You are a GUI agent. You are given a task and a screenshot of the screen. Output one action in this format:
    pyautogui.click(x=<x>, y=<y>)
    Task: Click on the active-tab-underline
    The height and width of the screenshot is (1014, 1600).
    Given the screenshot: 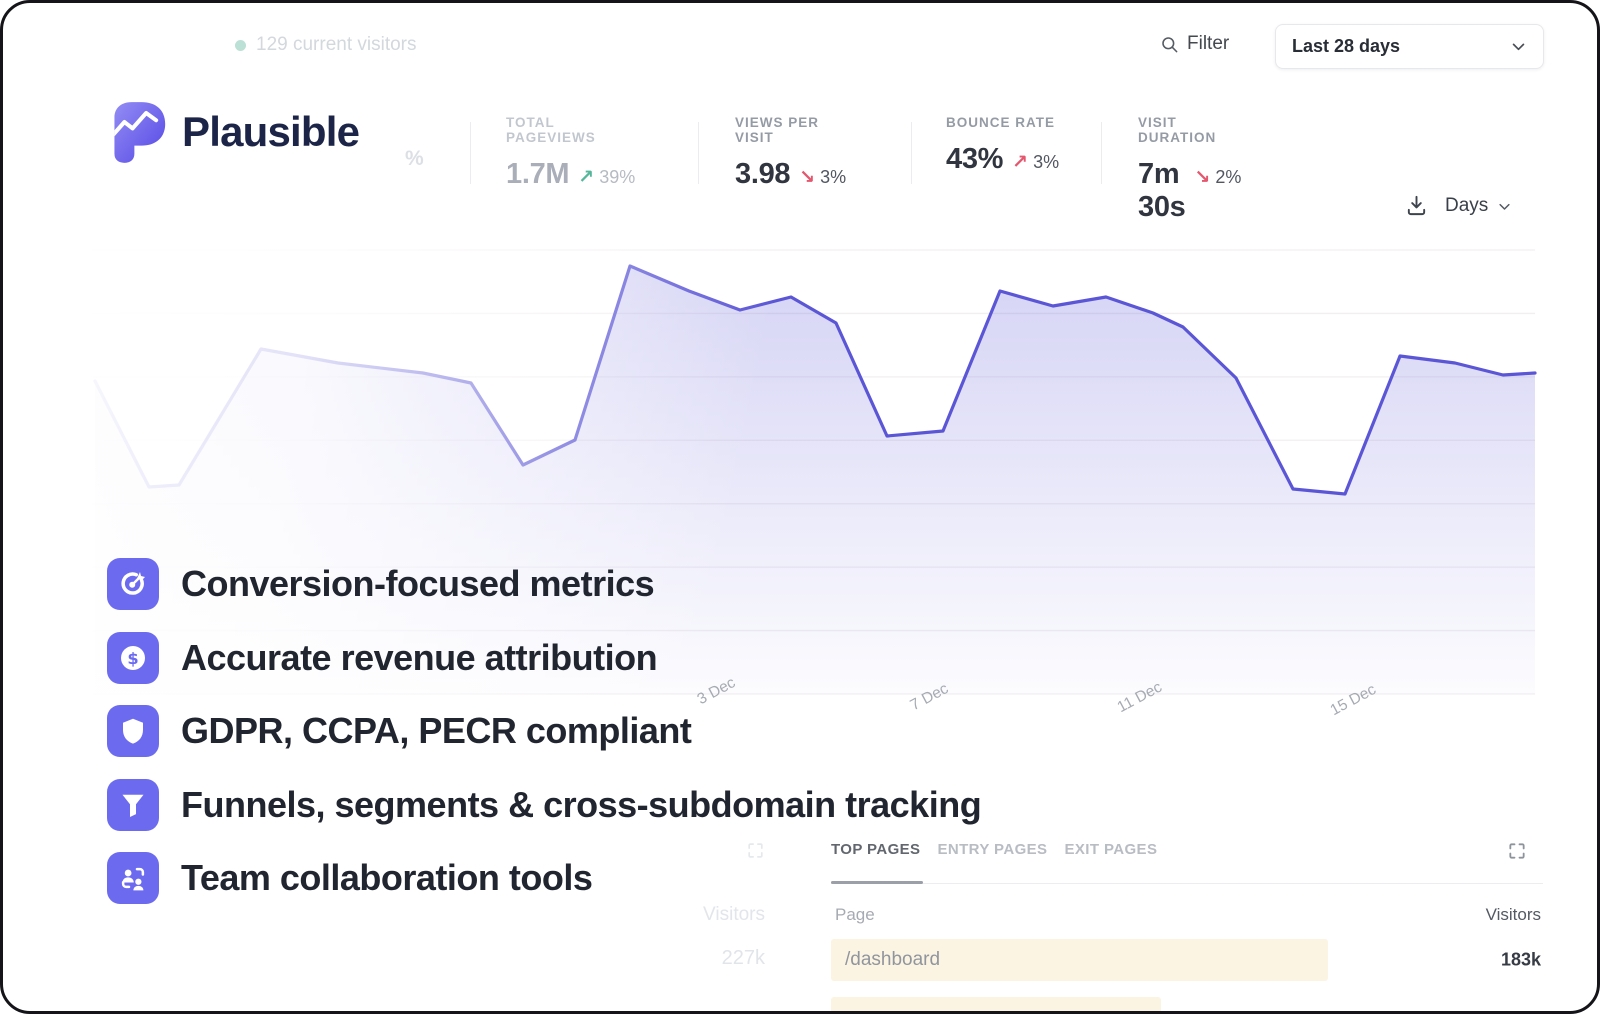 What is the action you would take?
    pyautogui.click(x=877, y=882)
    